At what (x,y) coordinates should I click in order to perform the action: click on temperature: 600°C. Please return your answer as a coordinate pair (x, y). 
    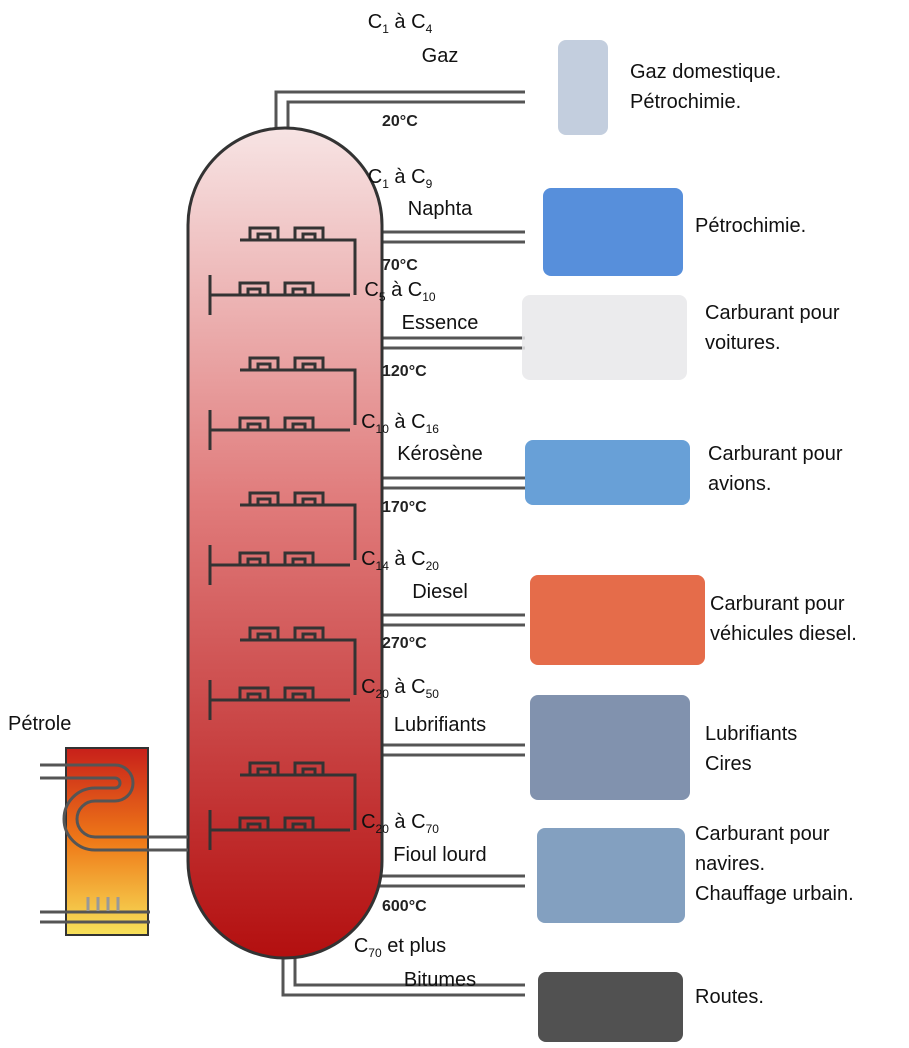
    Looking at the image, I should click on (404, 906).